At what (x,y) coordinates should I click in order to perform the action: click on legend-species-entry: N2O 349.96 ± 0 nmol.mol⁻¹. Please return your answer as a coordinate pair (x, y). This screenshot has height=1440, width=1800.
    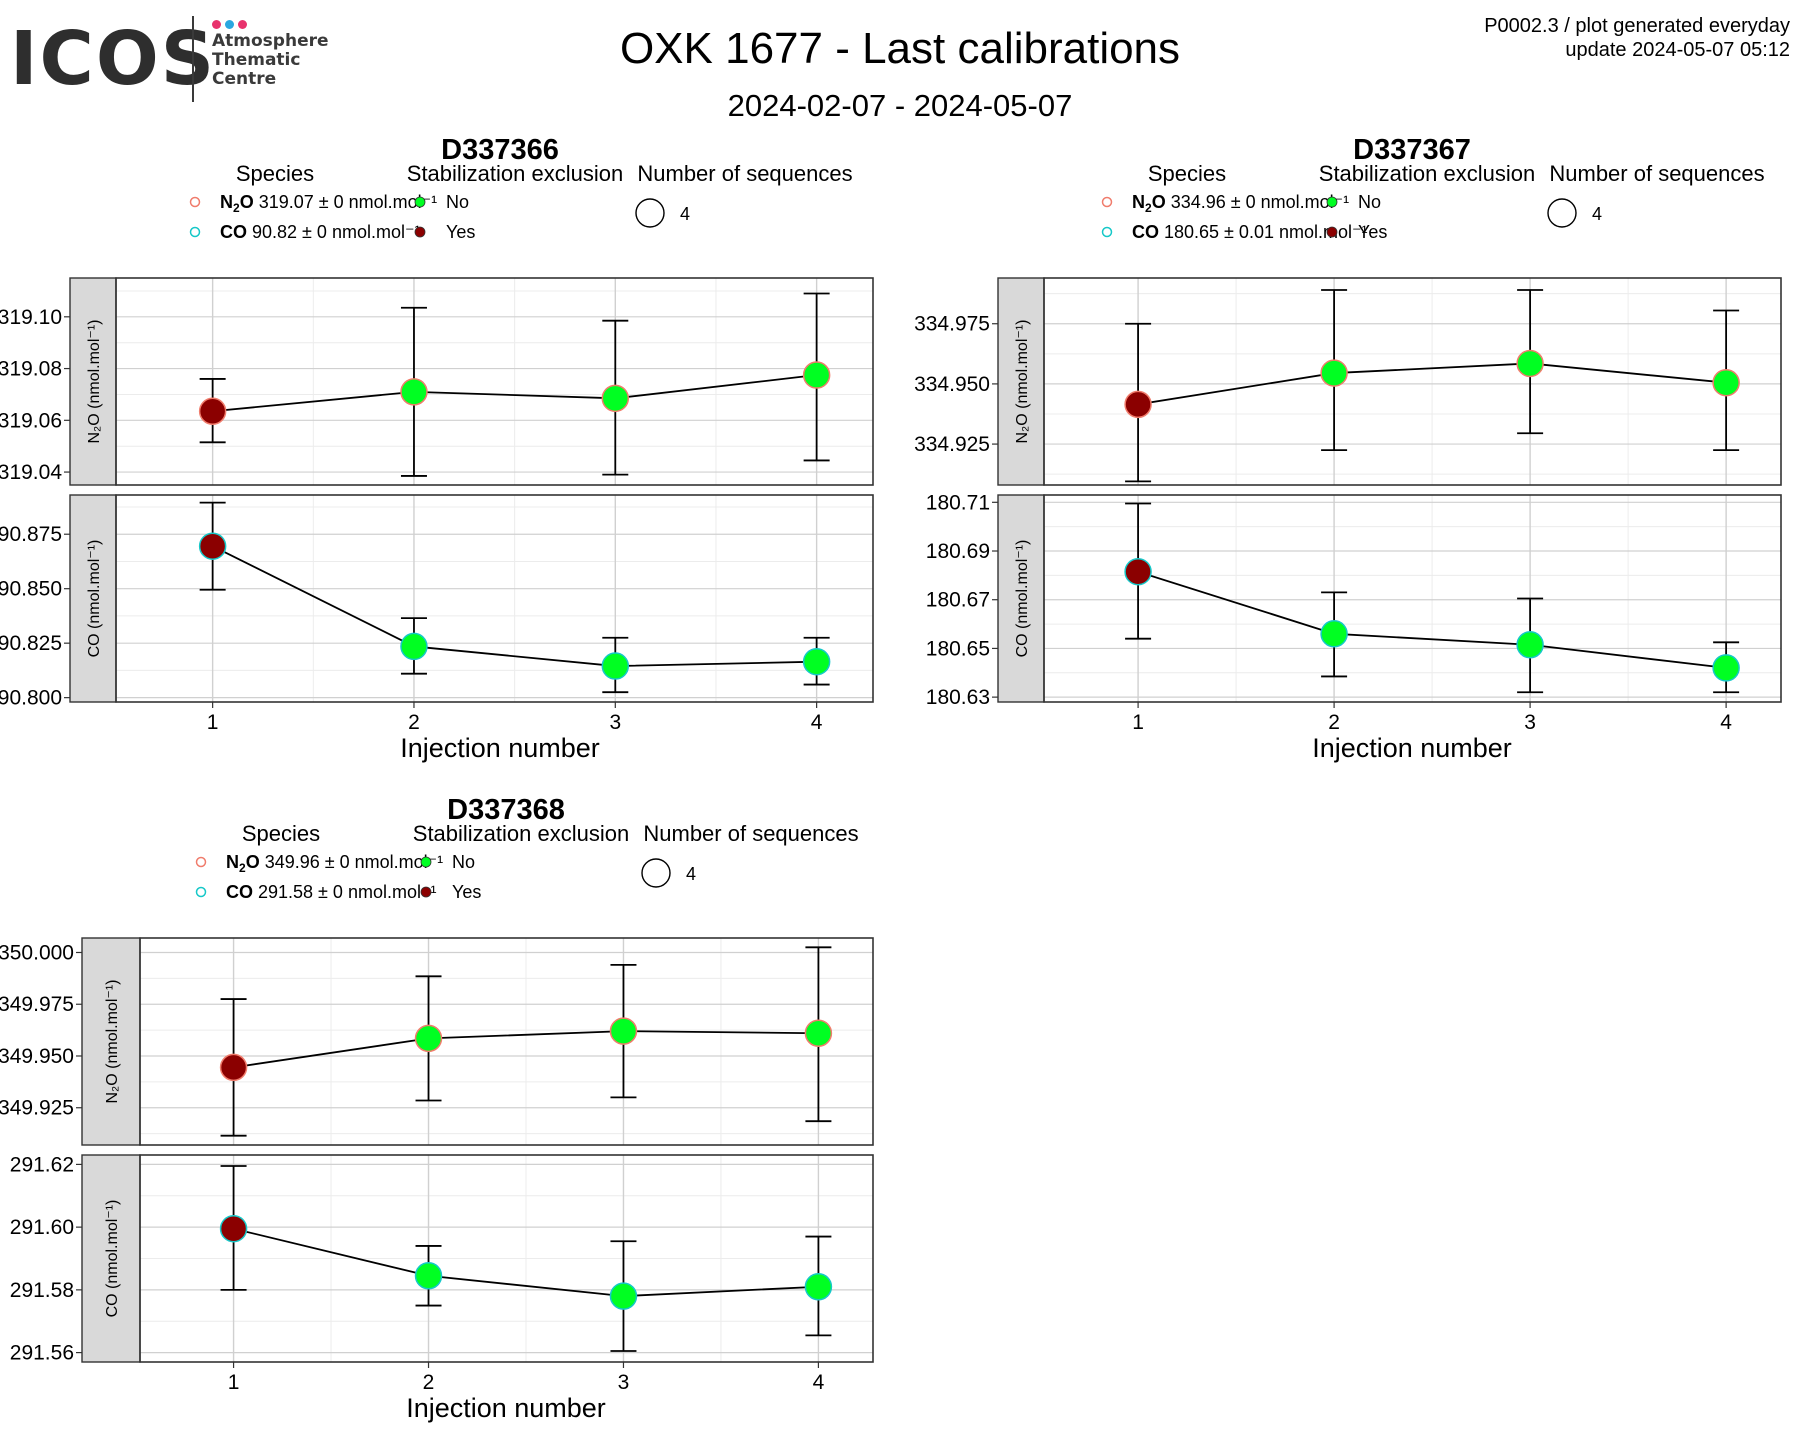
    Looking at the image, I should click on (334, 863).